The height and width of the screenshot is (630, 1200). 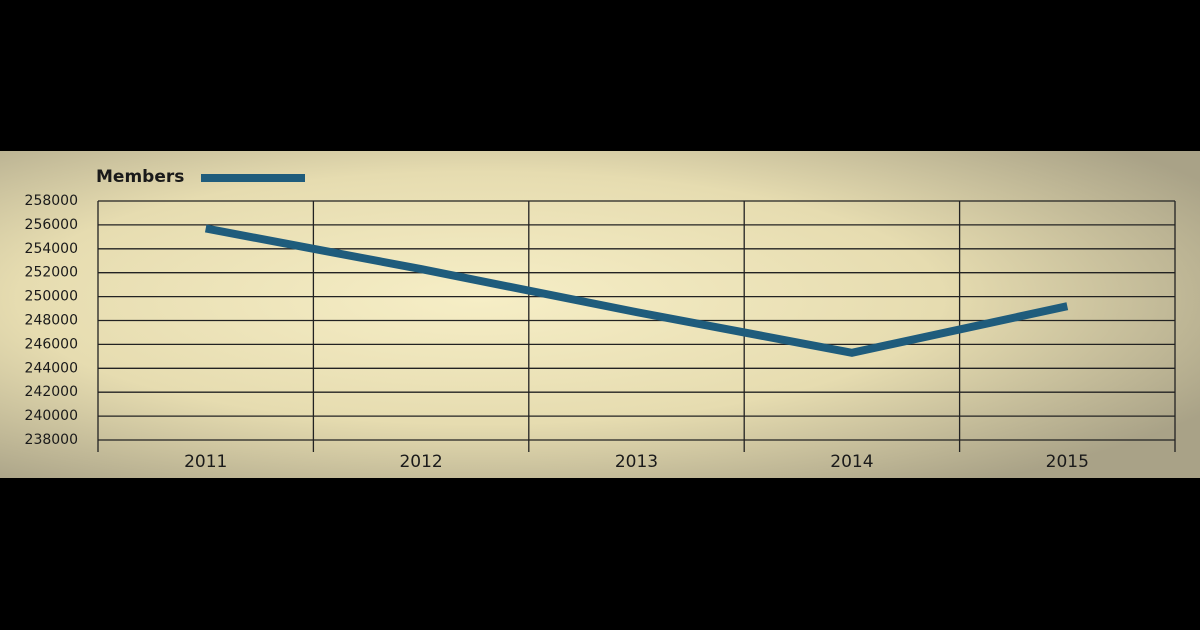 What do you see at coordinates (51, 392) in the screenshot?
I see `y-tick-label: 242000` at bounding box center [51, 392].